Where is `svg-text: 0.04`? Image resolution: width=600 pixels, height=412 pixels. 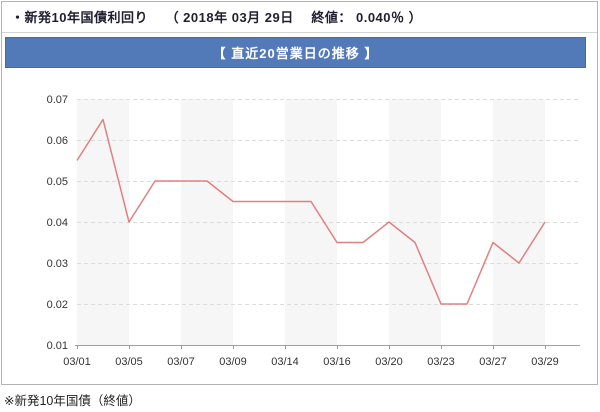
svg-text: 0.04 is located at coordinates (57, 223).